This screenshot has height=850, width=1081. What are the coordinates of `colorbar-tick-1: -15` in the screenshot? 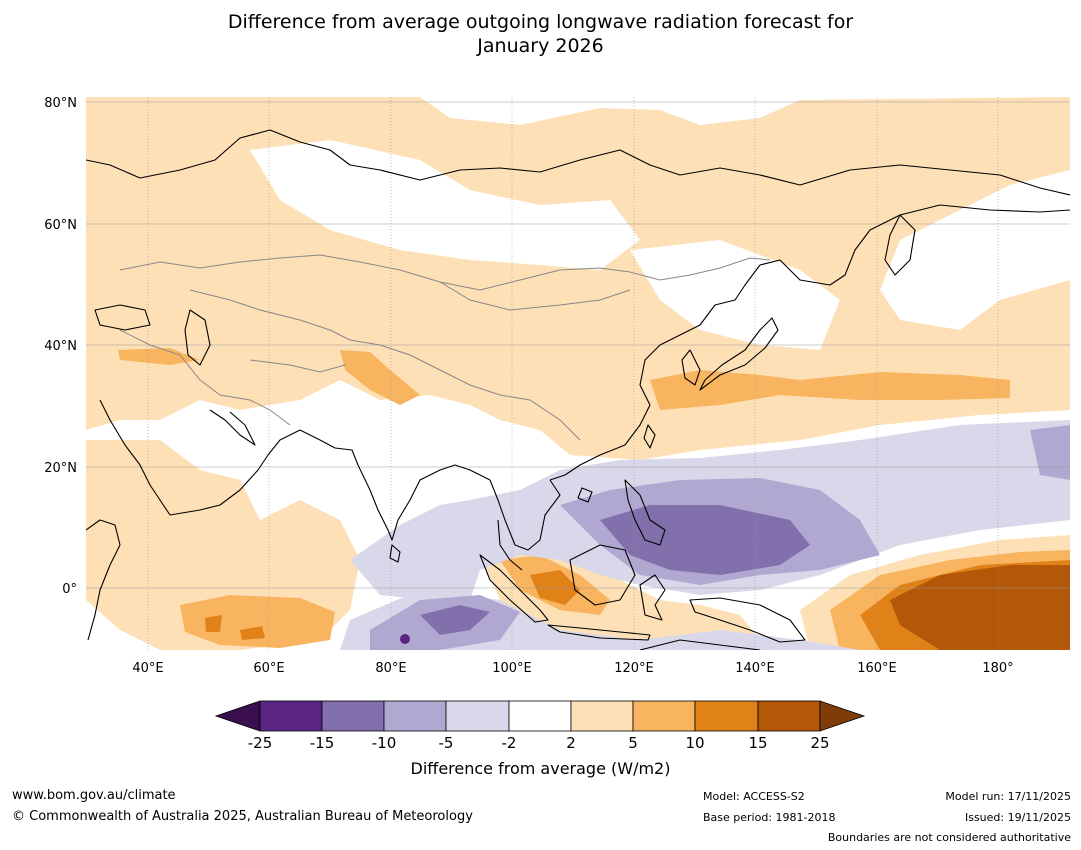 It's located at (322, 743).